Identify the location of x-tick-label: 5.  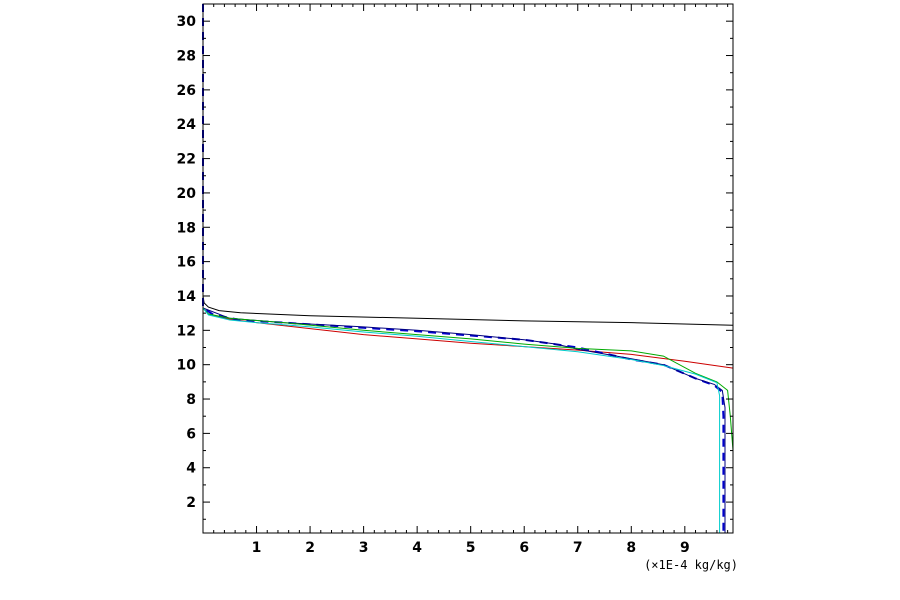
(471, 548).